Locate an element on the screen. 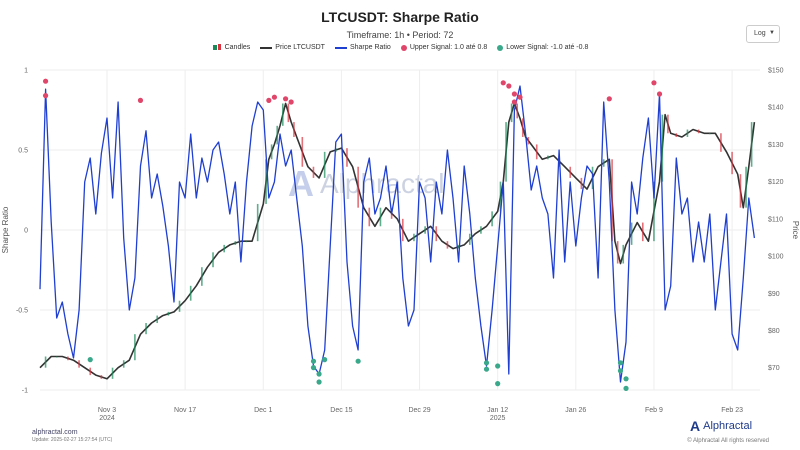  y-left-tick-label: 0.5 is located at coordinates (23, 151).